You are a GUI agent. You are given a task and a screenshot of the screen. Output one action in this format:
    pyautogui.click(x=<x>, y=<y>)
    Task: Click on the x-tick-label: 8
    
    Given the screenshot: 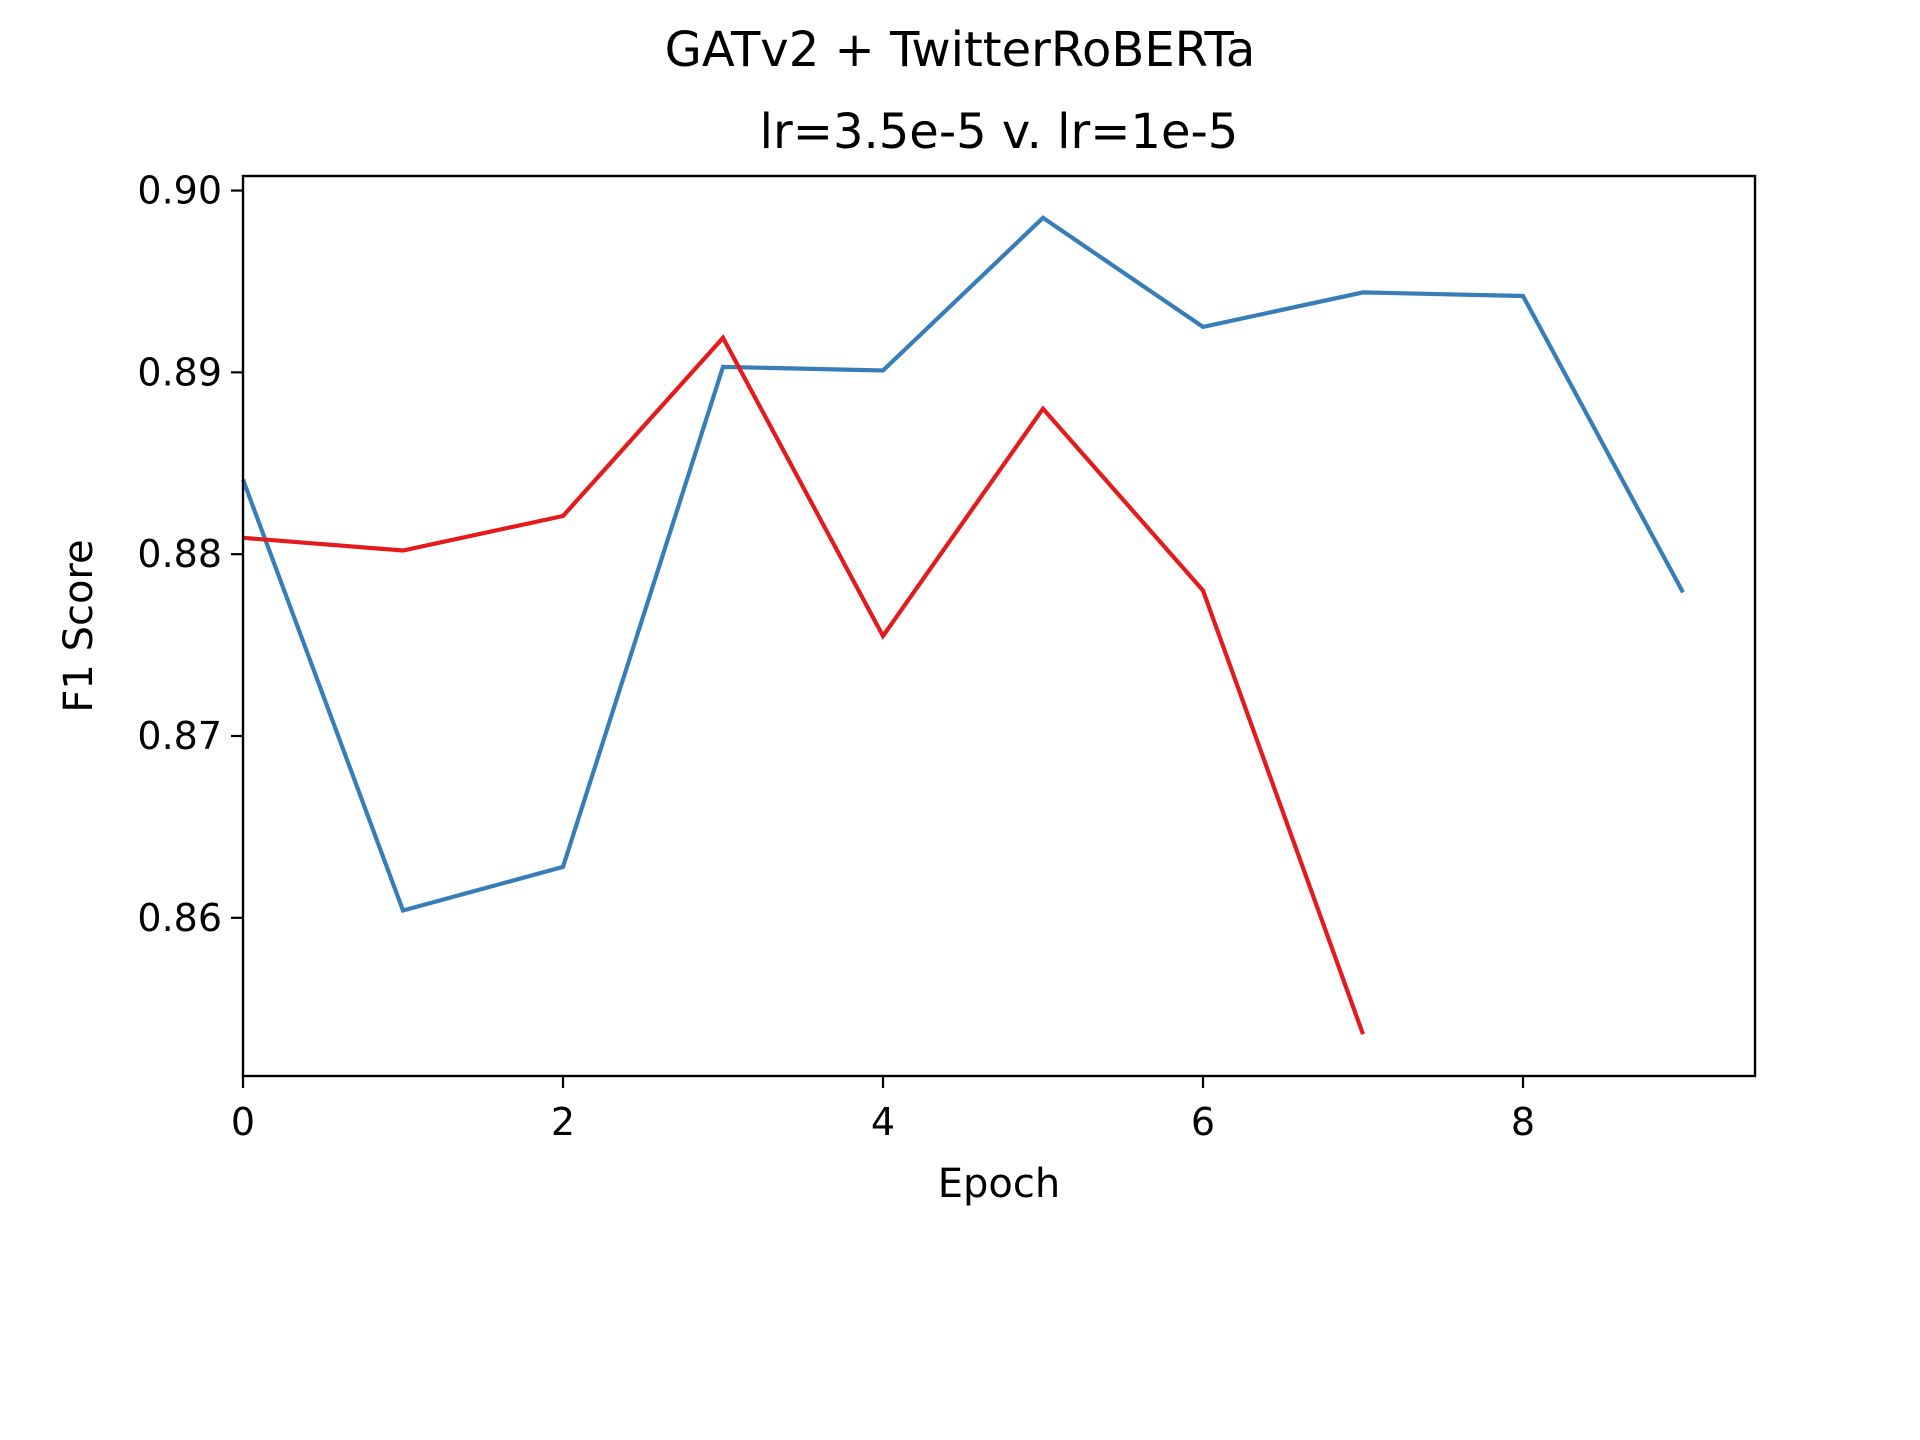 What is the action you would take?
    pyautogui.click(x=1523, y=1122)
    